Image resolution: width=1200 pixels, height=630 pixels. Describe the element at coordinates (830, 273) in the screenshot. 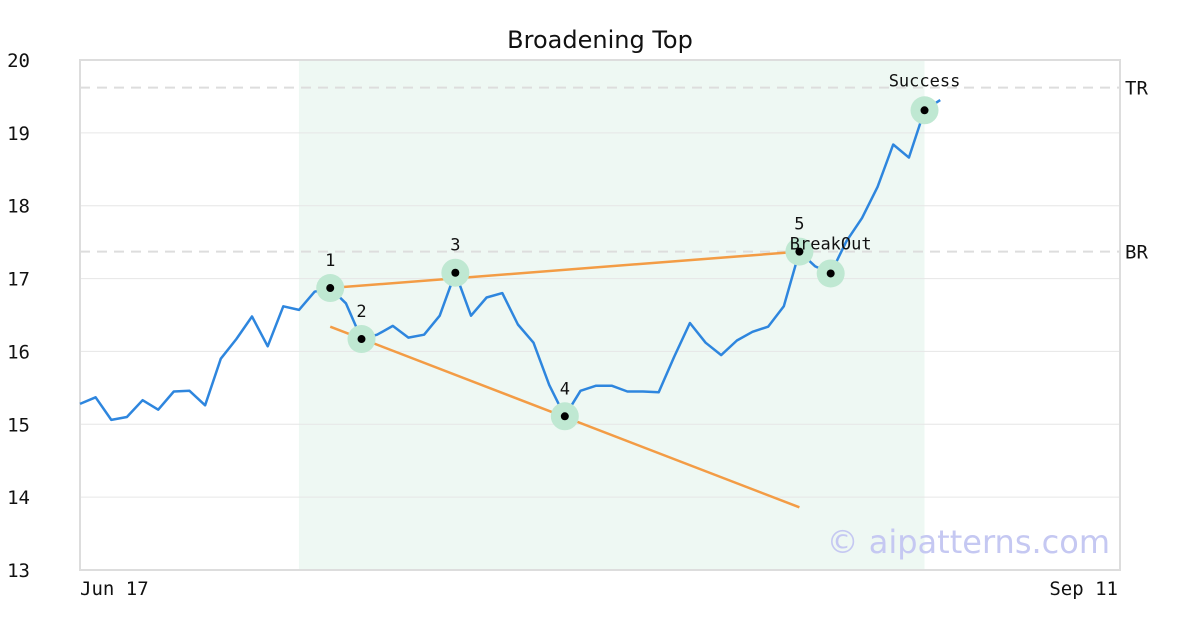

I see `annotation-breakout-dot` at that location.